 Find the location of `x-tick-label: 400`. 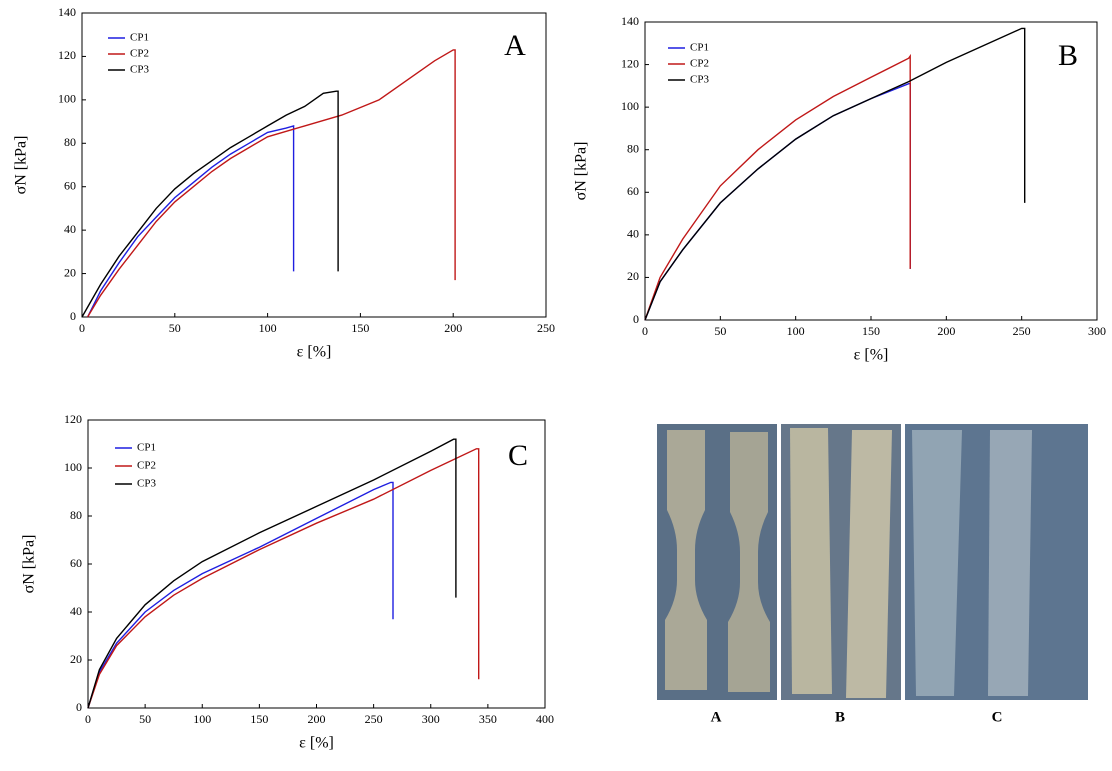

x-tick-label: 400 is located at coordinates (545, 719).